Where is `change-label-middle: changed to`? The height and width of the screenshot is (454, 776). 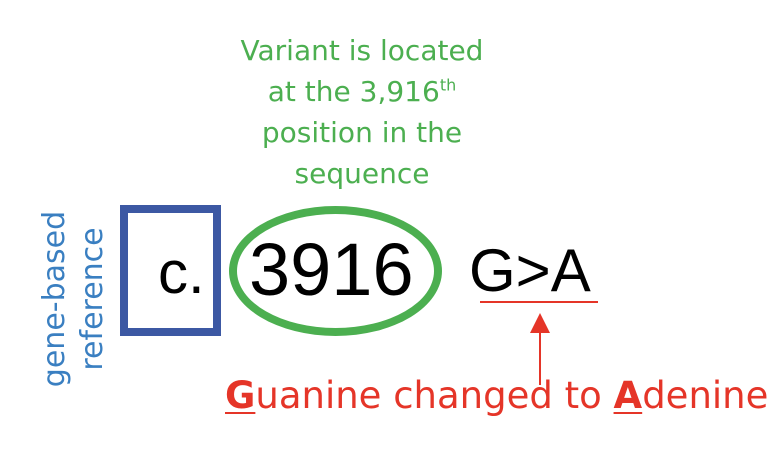
change-label-middle: changed to is located at coordinates (497, 395).